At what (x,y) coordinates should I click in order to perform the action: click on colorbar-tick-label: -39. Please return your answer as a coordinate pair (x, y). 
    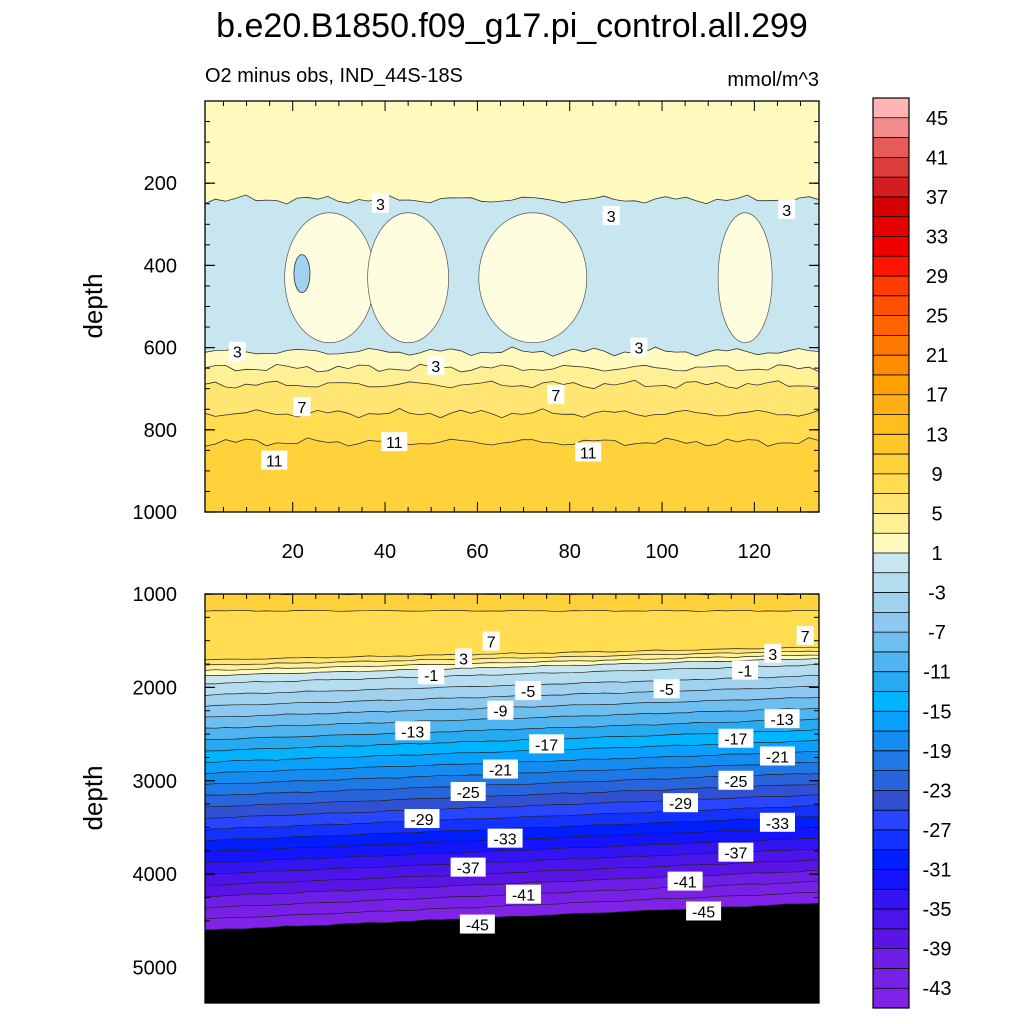
    Looking at the image, I should click on (937, 950).